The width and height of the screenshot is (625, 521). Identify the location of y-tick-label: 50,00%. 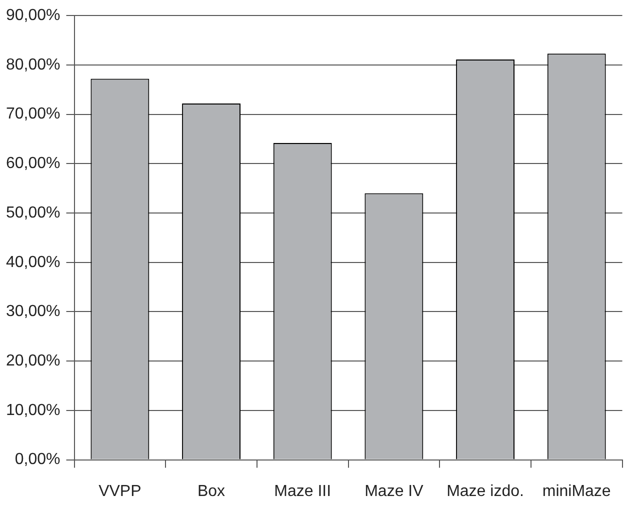
(33, 213).